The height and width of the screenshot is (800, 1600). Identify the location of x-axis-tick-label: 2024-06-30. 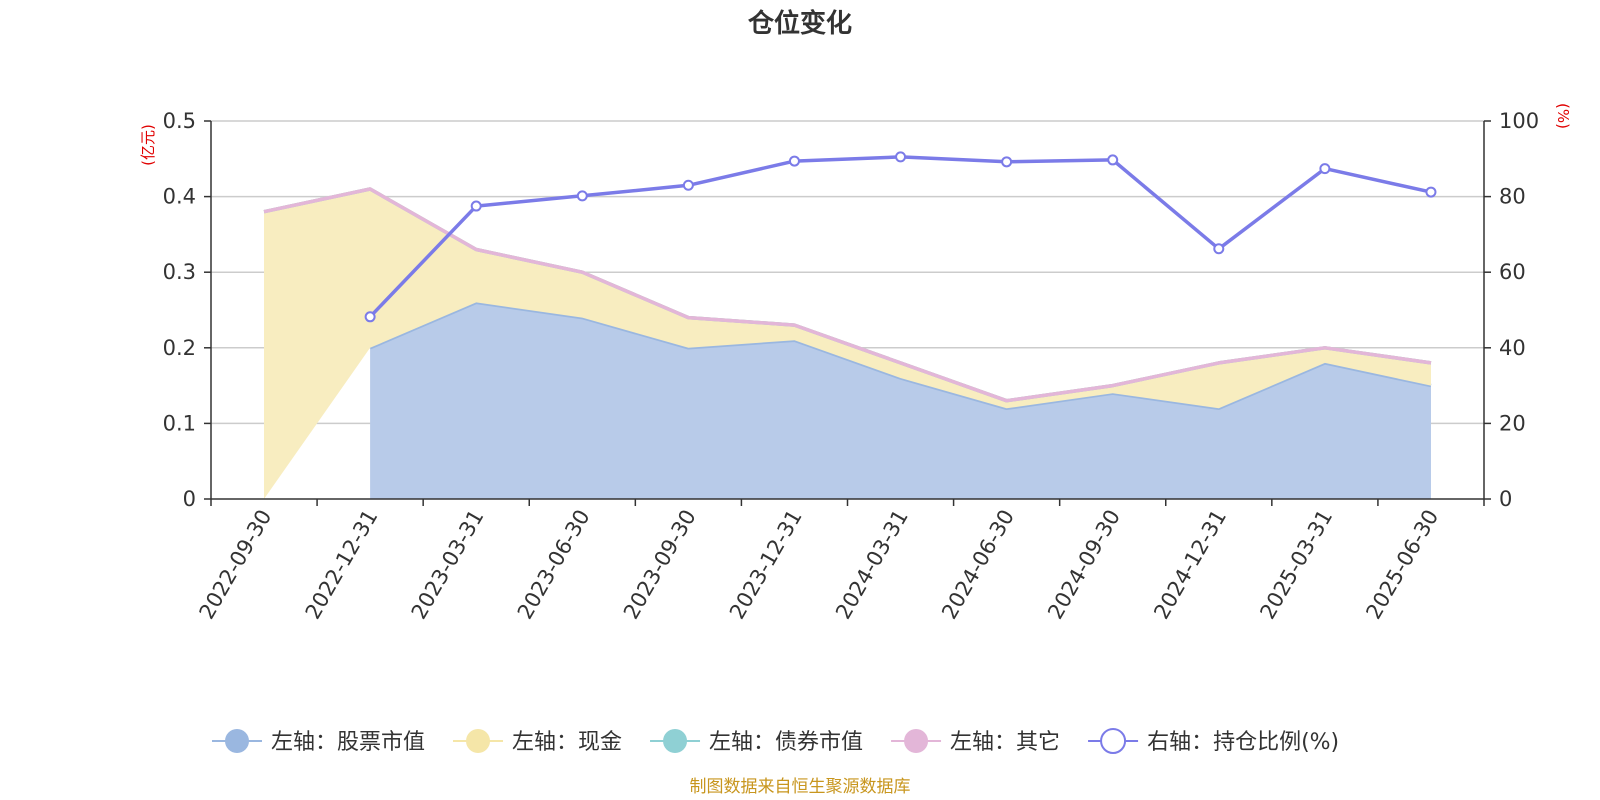
(978, 565).